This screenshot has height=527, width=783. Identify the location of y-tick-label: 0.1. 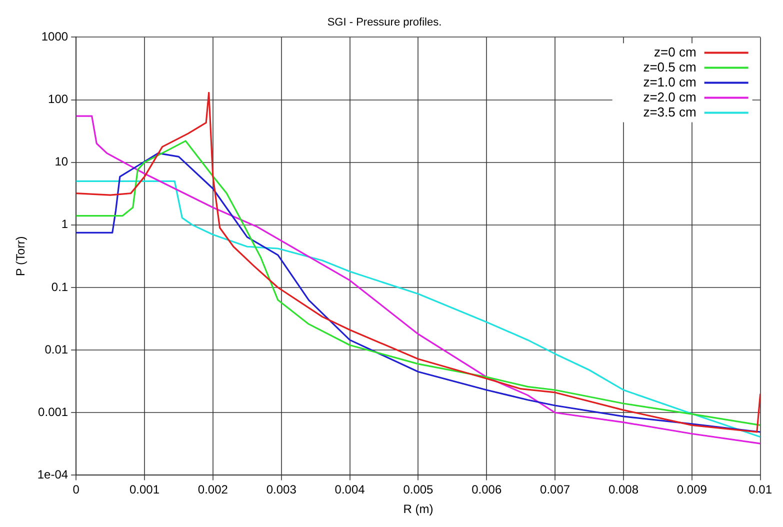
(59, 287).